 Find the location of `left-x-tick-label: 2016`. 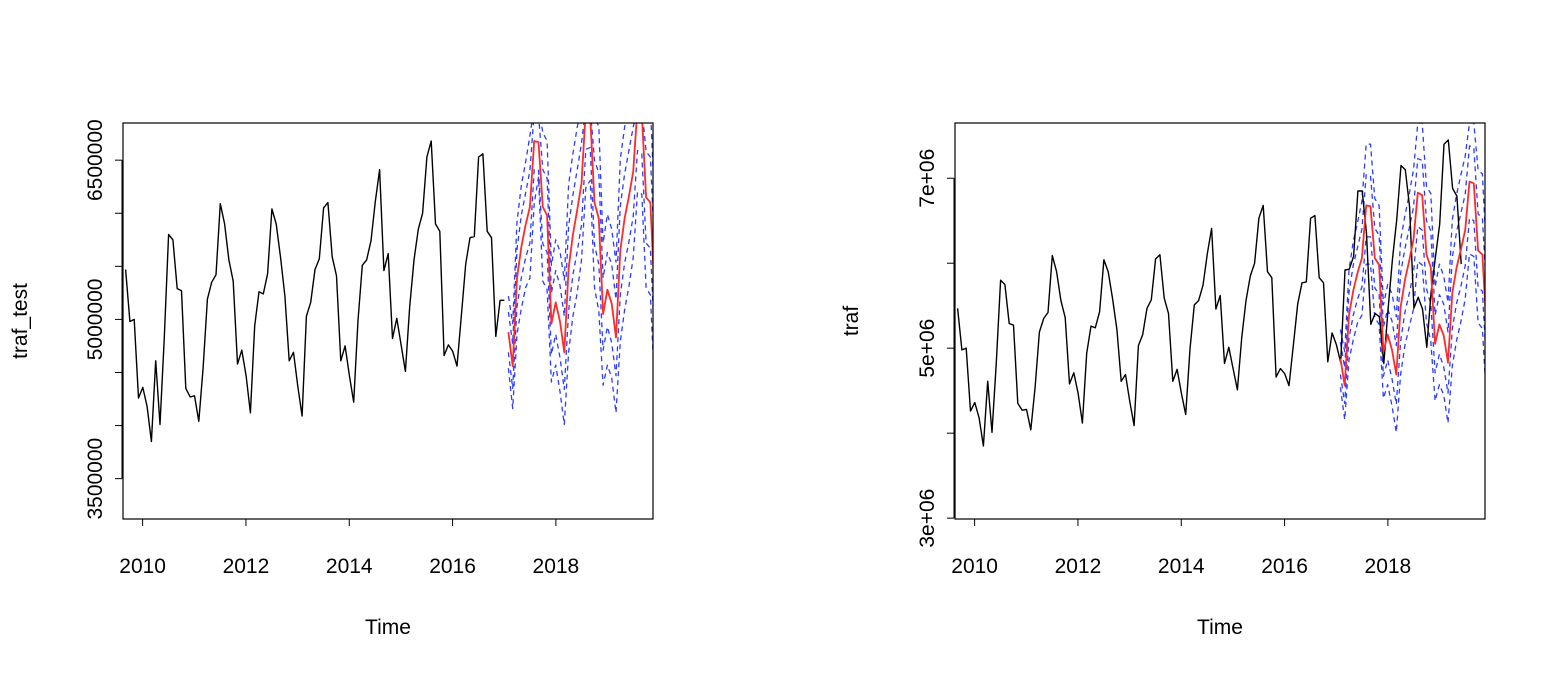

left-x-tick-label: 2016 is located at coordinates (452, 566).